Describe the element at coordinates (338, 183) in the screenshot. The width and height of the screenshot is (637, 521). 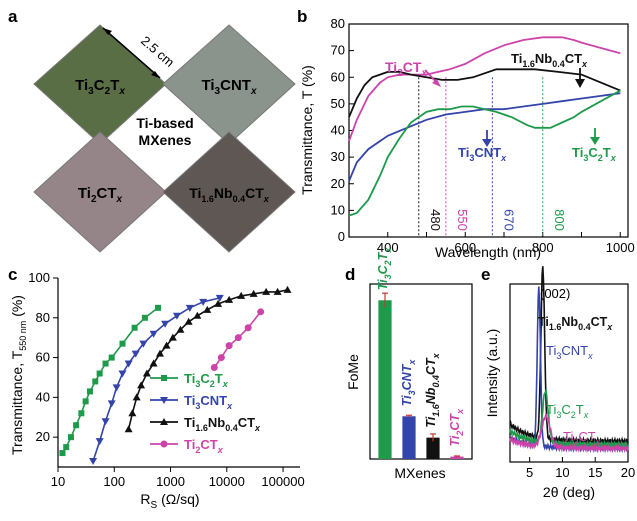
I see `y-tick-label-b: 20` at that location.